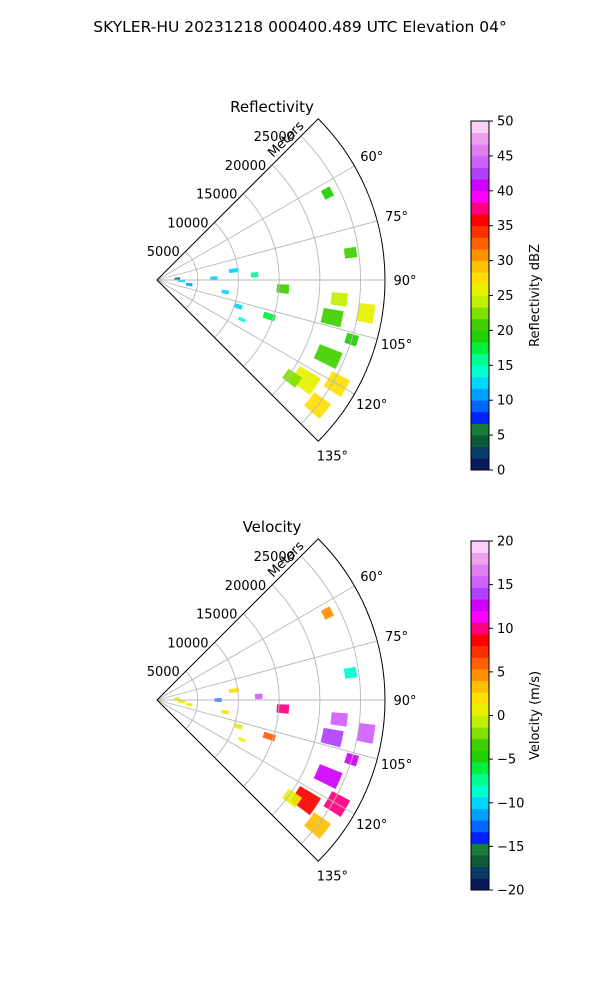 The image size is (600, 1004). Describe the element at coordinates (505, 156) in the screenshot. I see `colorbar-tick-label: 45` at that location.